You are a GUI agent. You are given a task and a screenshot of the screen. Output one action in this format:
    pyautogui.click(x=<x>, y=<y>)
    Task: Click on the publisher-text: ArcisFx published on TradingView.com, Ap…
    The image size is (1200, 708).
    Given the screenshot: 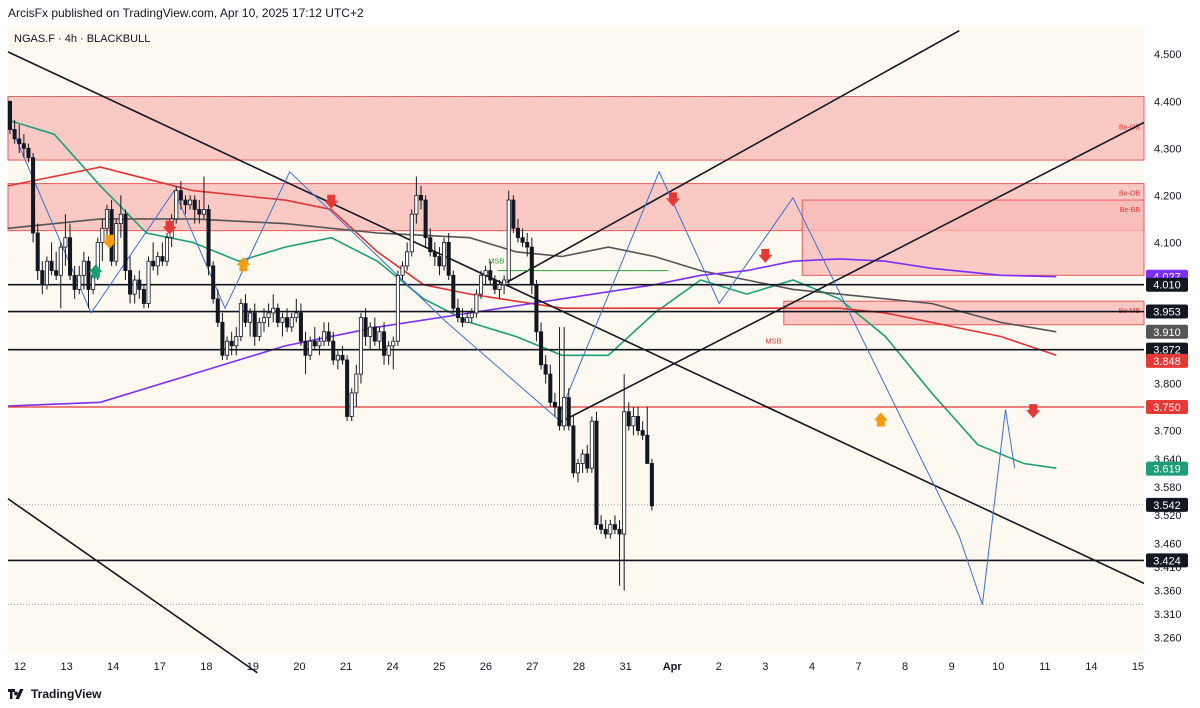 What is the action you would take?
    pyautogui.click(x=186, y=13)
    